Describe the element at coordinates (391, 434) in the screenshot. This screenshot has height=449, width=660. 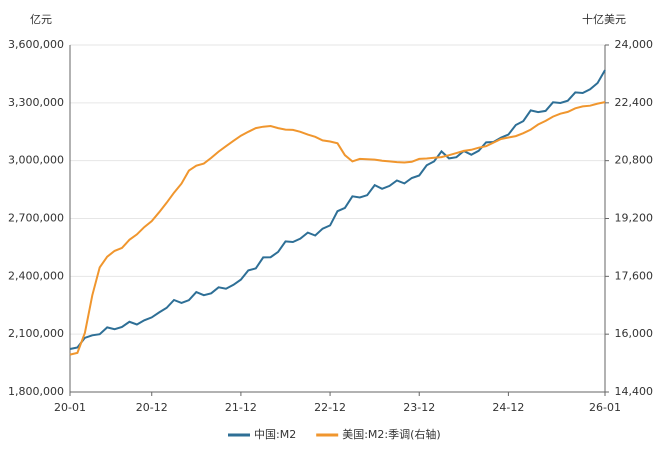
I see `legend-label: 美国:M2:季调(右轴)` at that location.